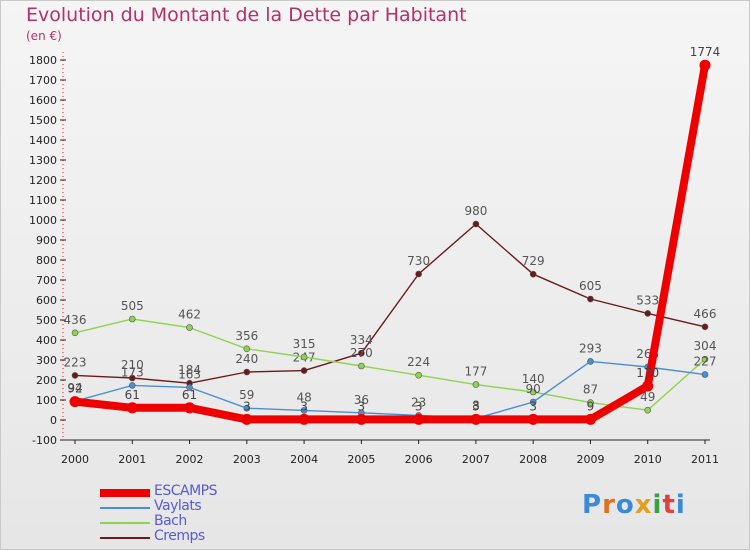 Image resolution: width=750 pixels, height=550 pixels. Describe the element at coordinates (189, 370) in the screenshot. I see `data-label-cremps: 184` at that location.